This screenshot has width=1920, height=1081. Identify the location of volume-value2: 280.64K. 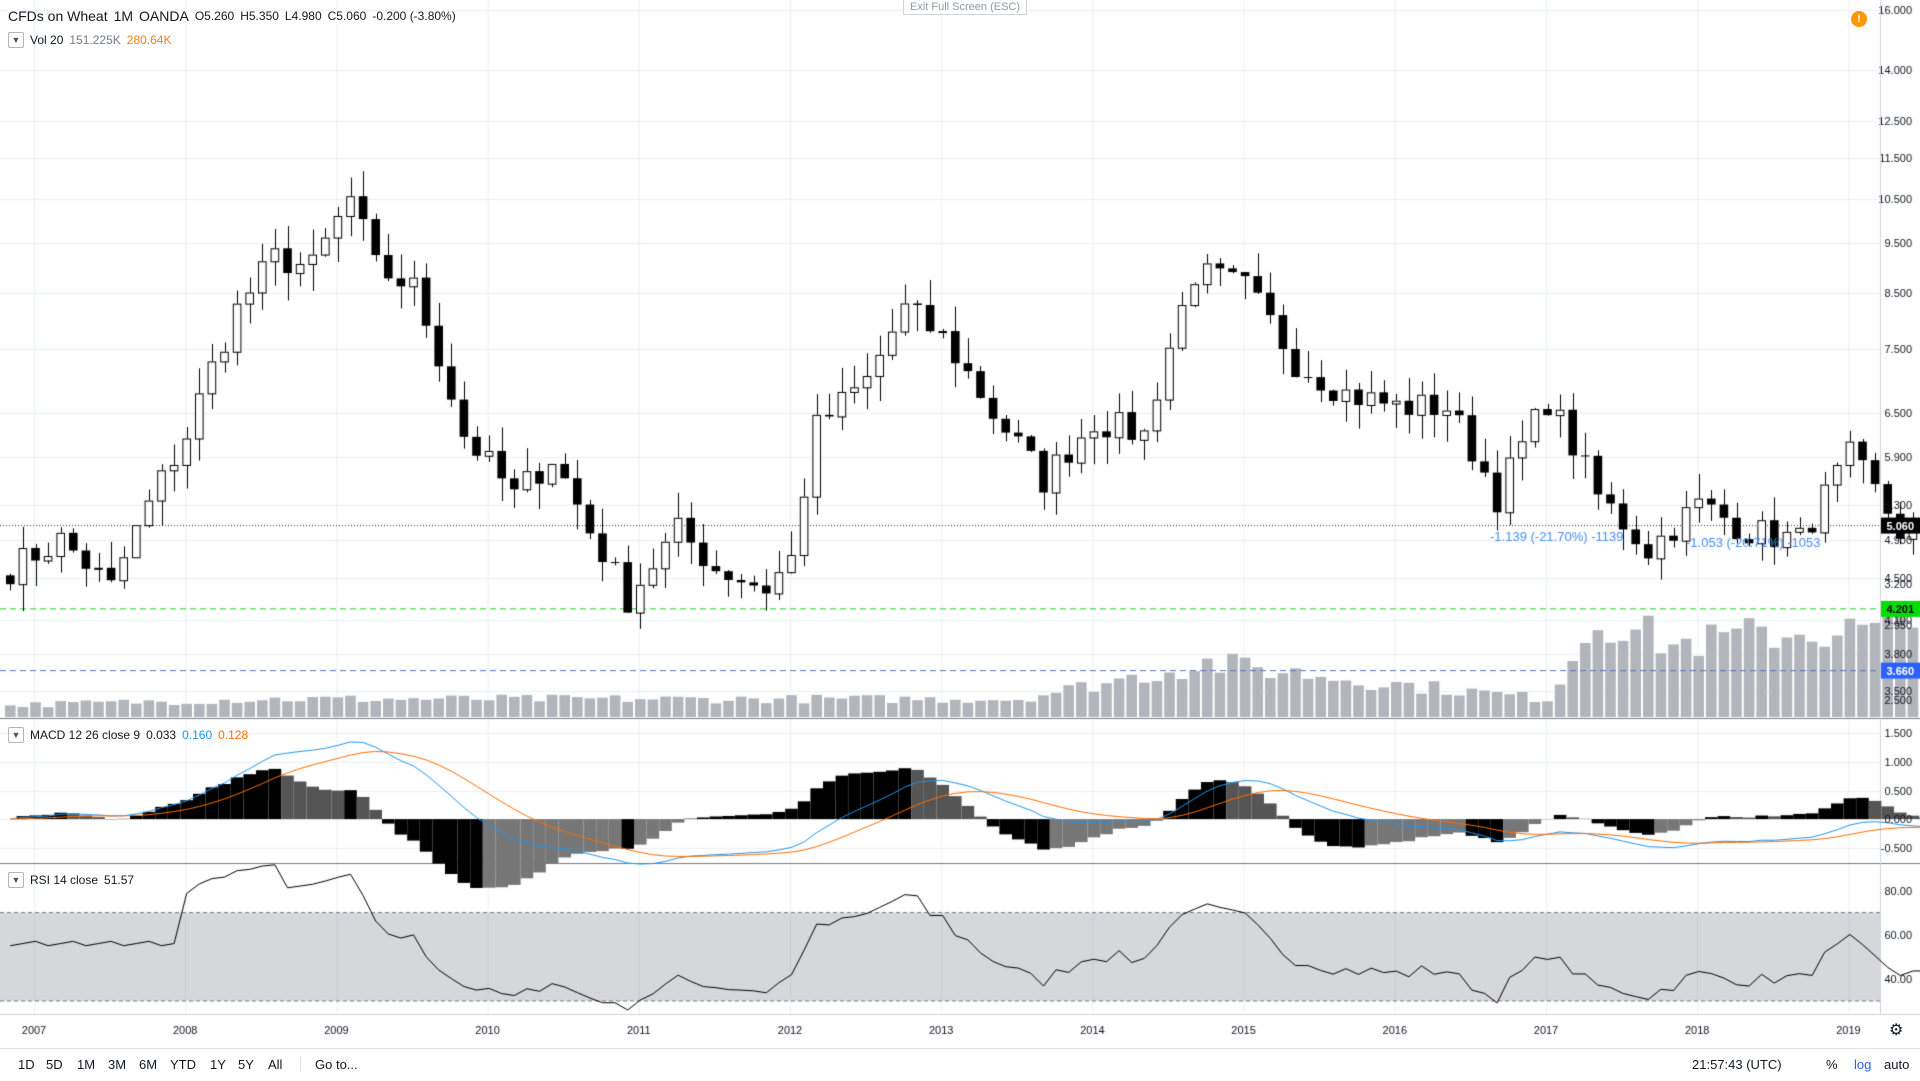
(149, 40).